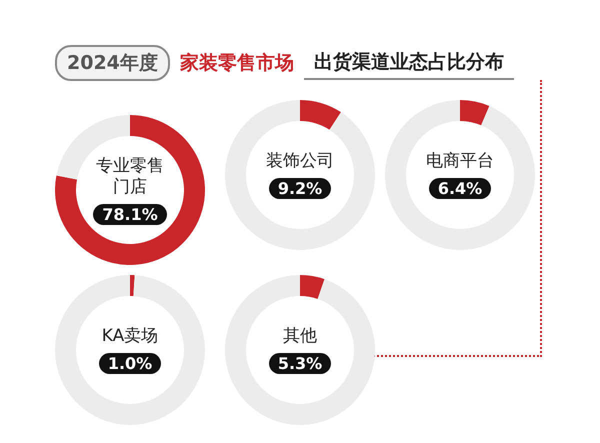 This screenshot has height=443, width=600. I want to click on data-label: 78.1%, so click(130, 214).